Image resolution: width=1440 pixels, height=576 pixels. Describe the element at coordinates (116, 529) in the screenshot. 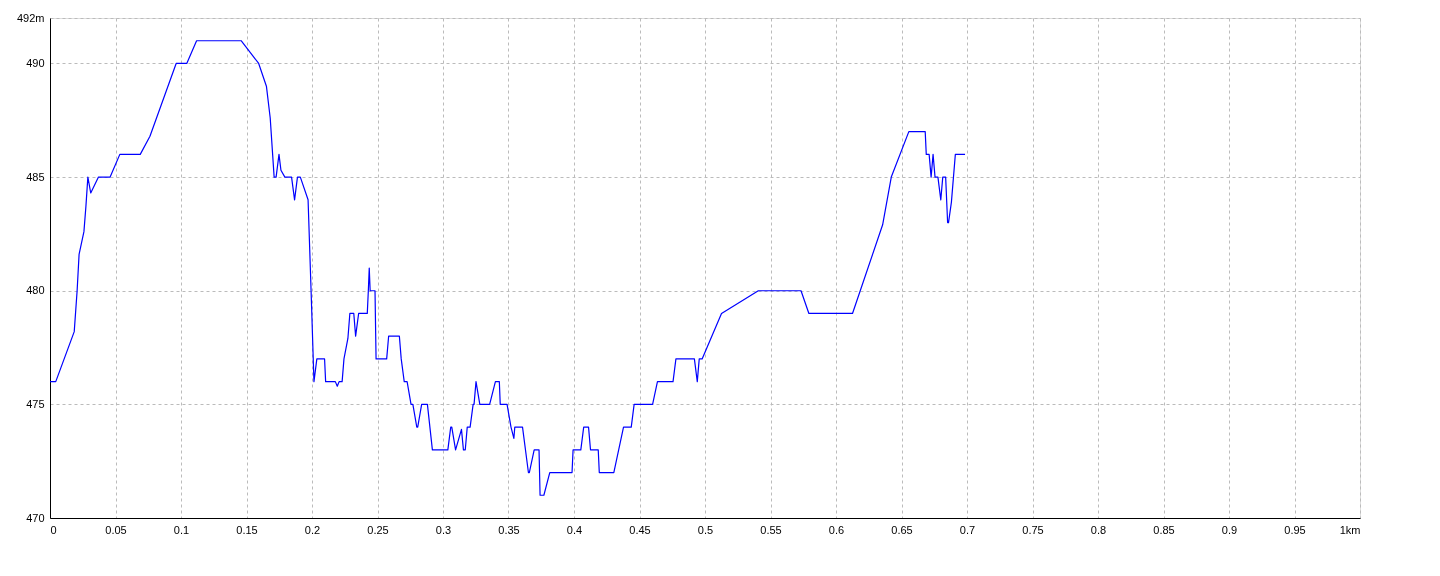

I see `x-tick-label: 0.05` at that location.